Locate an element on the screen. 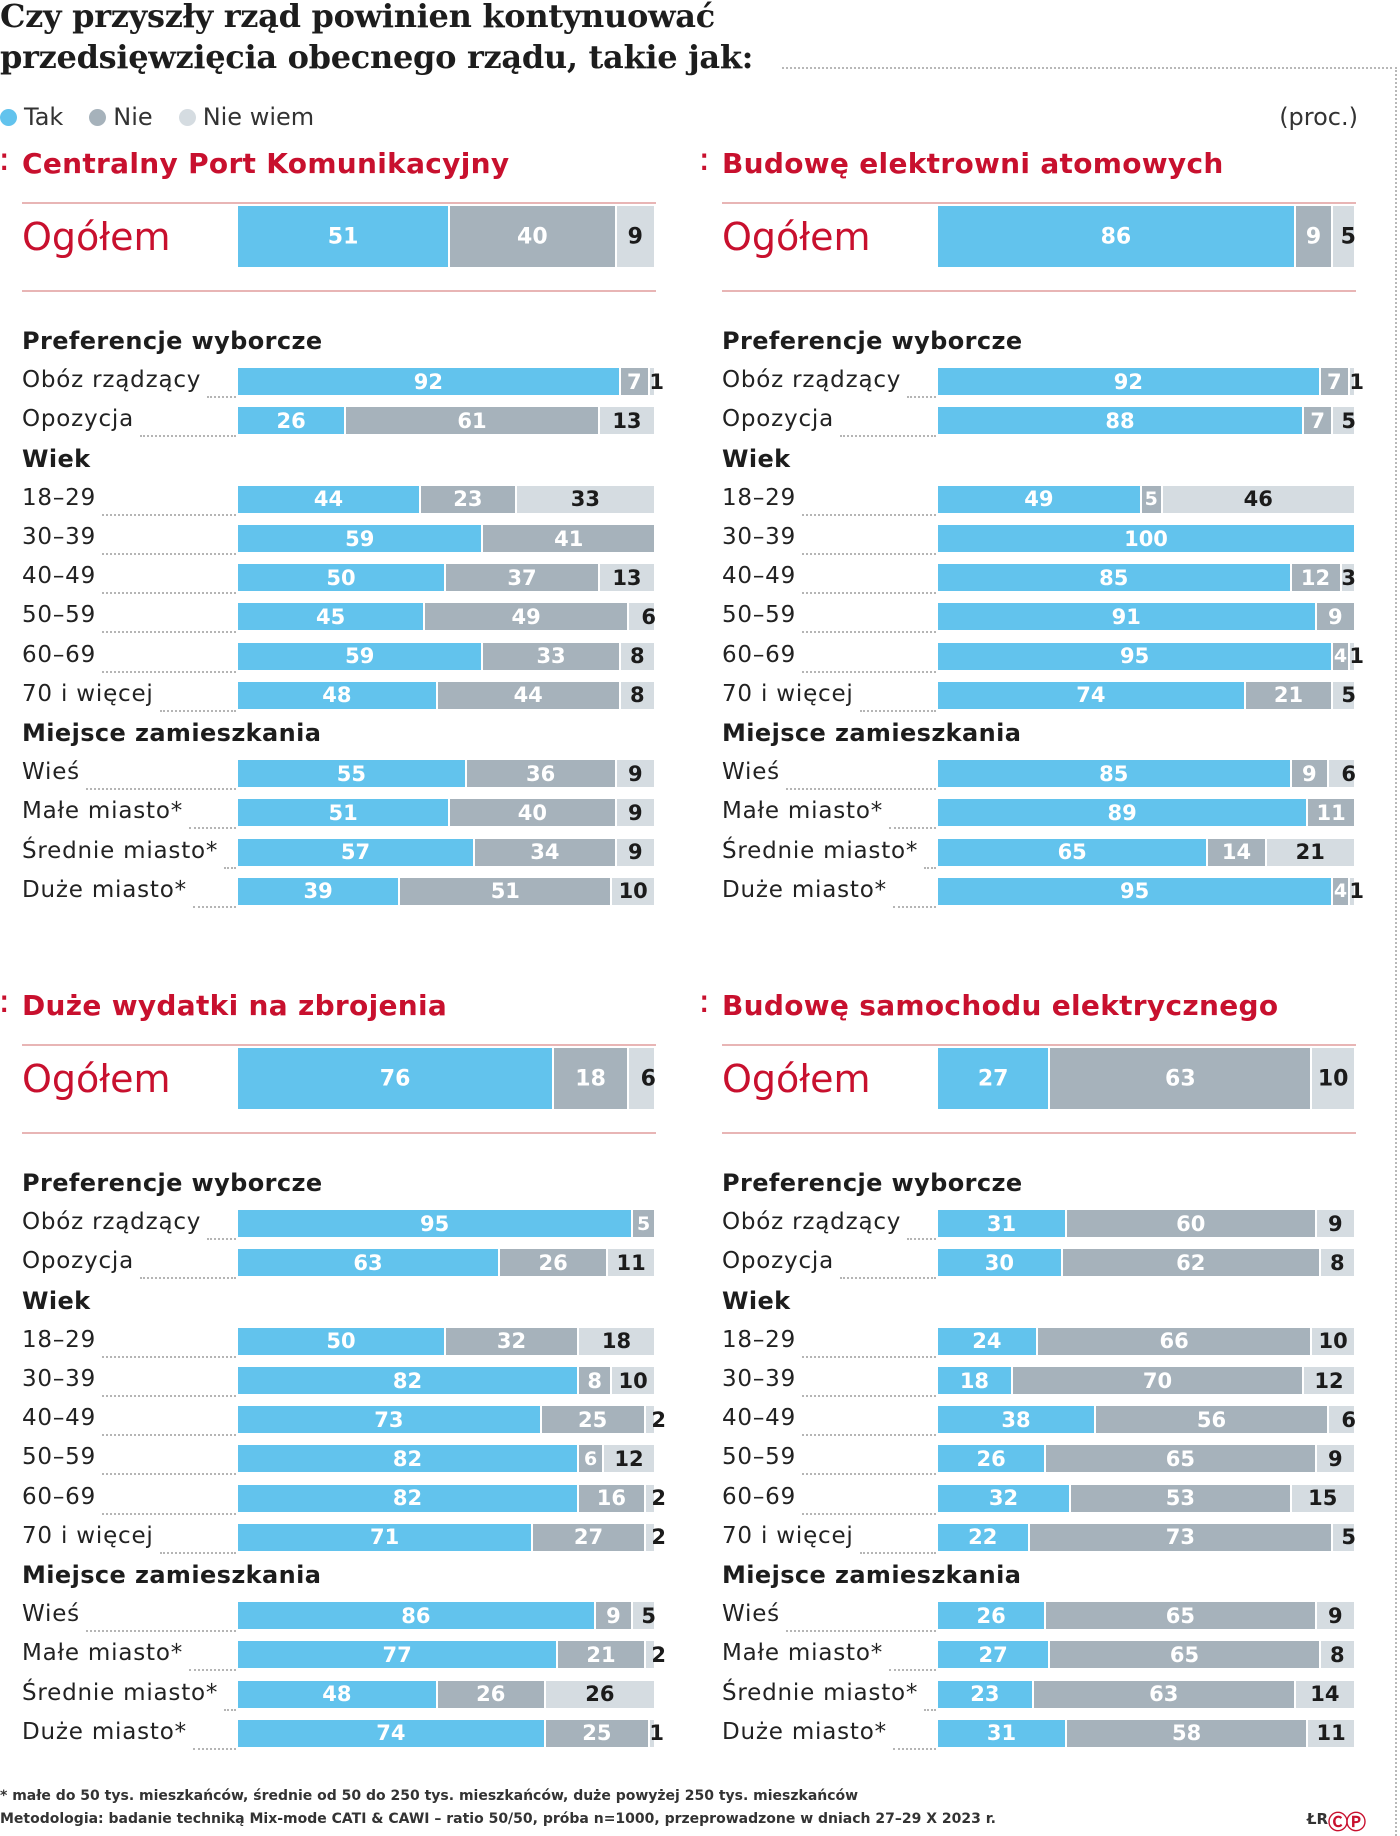  age-row-1-value-tak: 24 is located at coordinates (987, 1341).